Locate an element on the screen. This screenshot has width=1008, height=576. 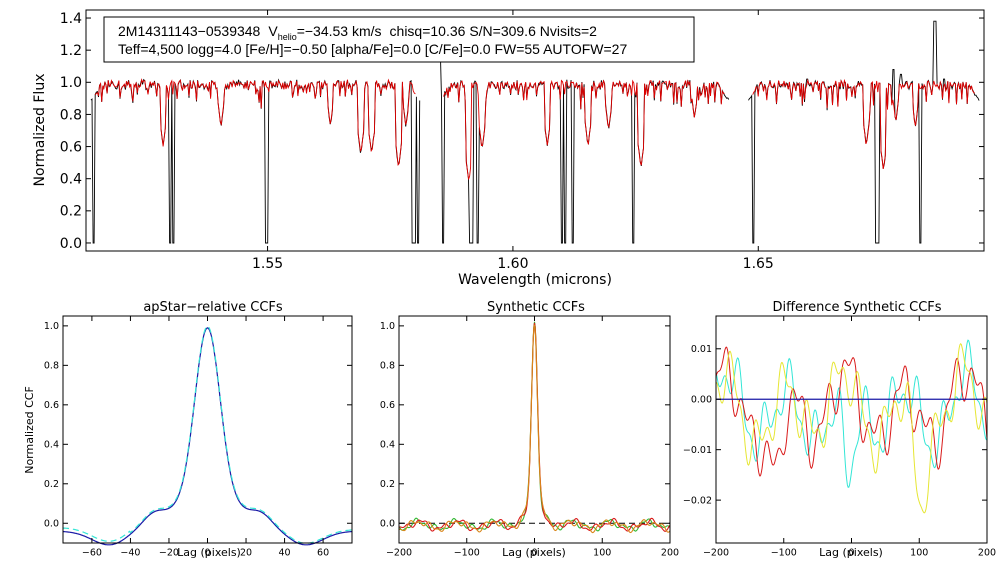
spectrum-ylabel: Normalized Flux is located at coordinates (40, 130).